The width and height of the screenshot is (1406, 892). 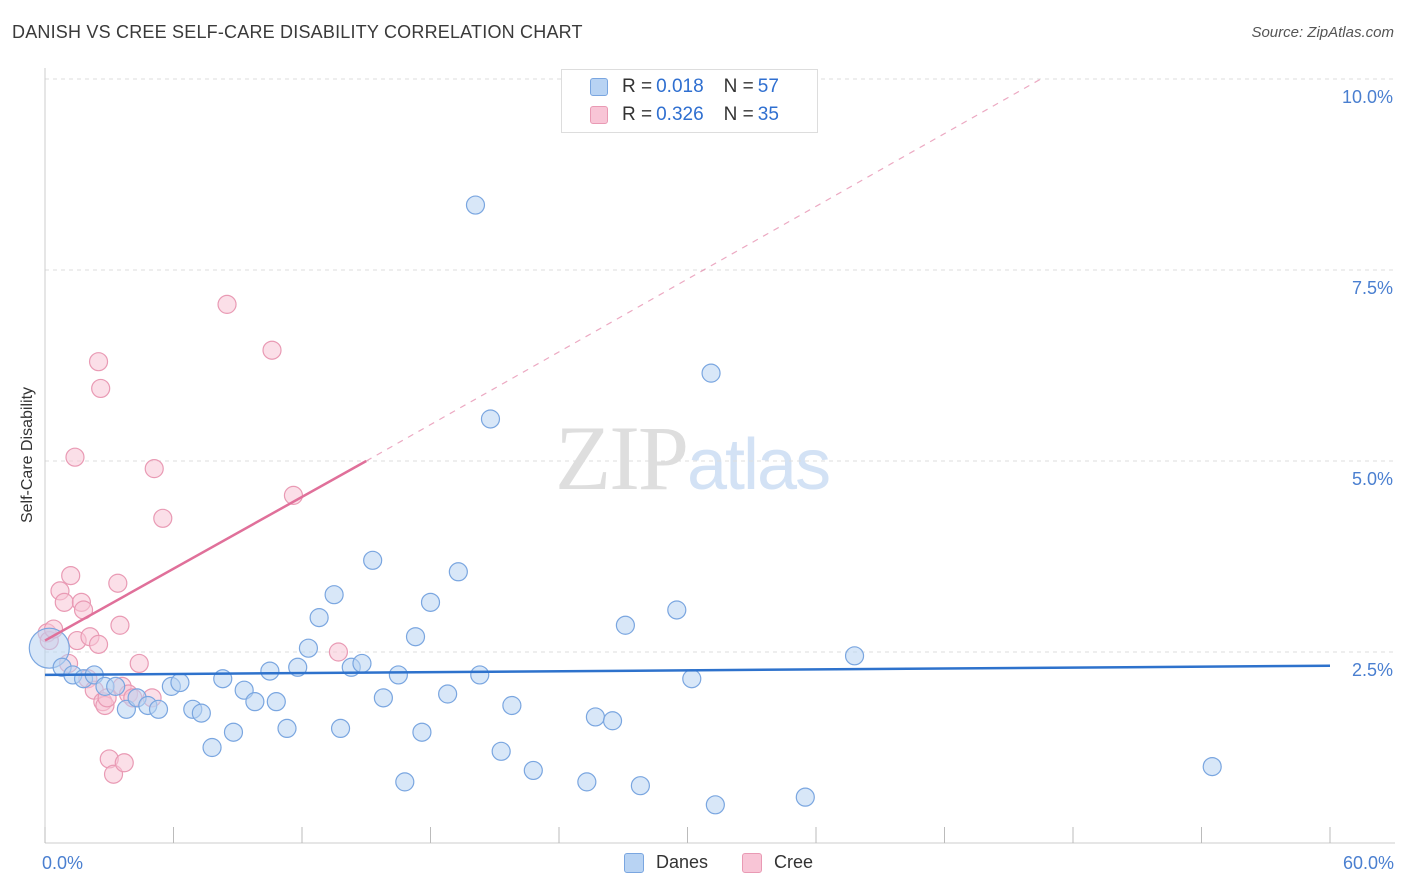 I want to click on watermark: ZIPatlas, so click(x=693, y=458).